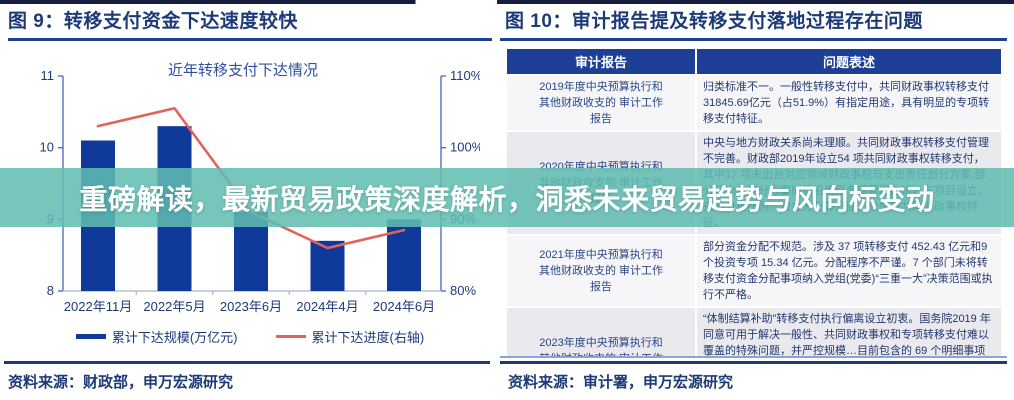  What do you see at coordinates (714, 21) in the screenshot?
I see `figure10-caption: 图 10：审计报告提及转移支付落地过程存在问题` at bounding box center [714, 21].